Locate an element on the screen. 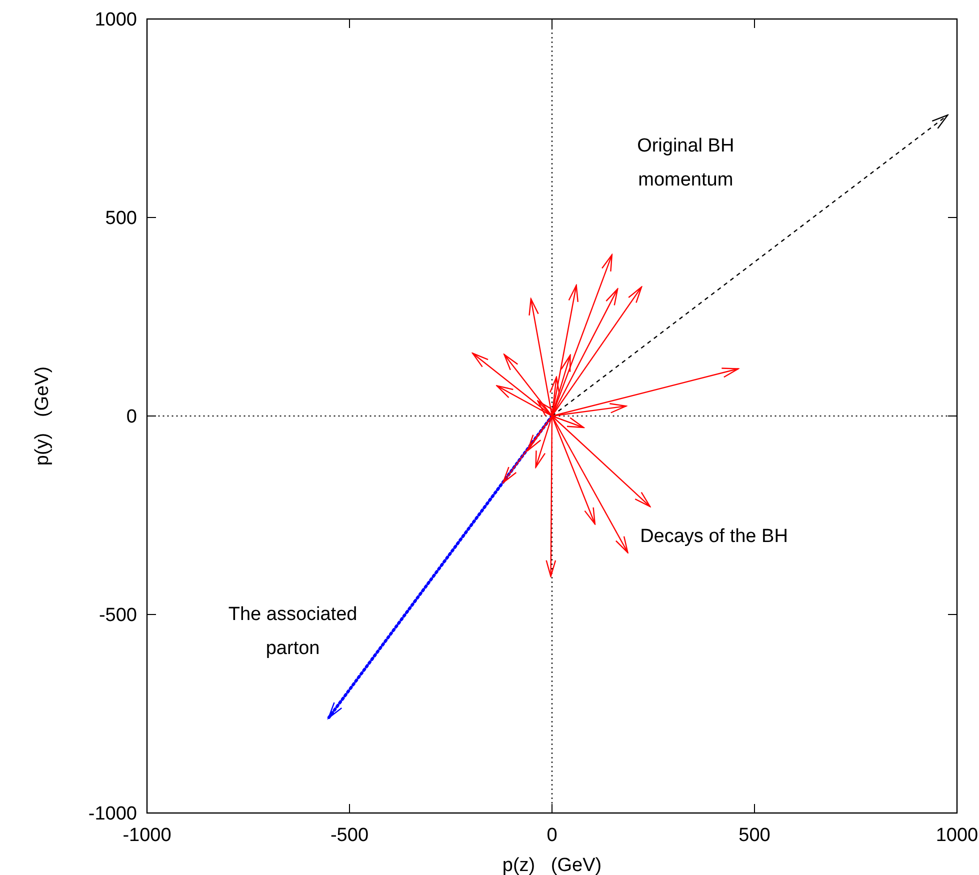 This screenshot has height=875, width=979. annotation: The associated parton is located at coordinates (293, 632).